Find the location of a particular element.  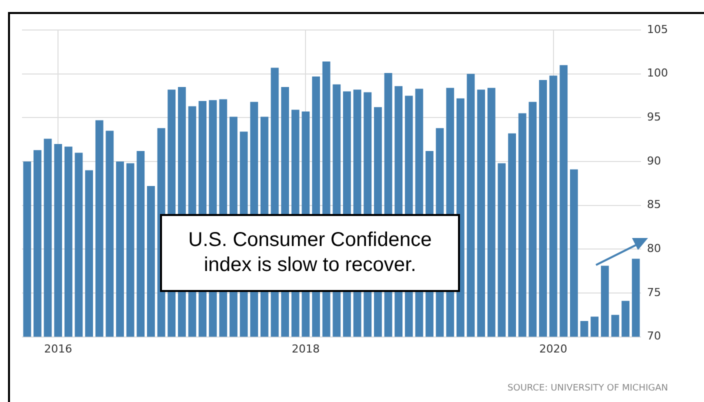

x-tick-label: 2018 is located at coordinates (306, 349).